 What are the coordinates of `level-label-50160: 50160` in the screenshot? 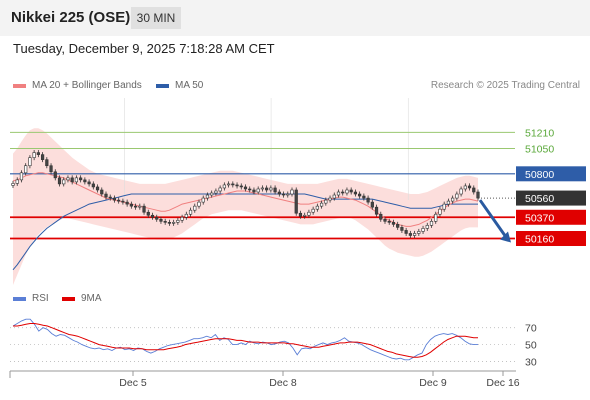 It's located at (539, 240).